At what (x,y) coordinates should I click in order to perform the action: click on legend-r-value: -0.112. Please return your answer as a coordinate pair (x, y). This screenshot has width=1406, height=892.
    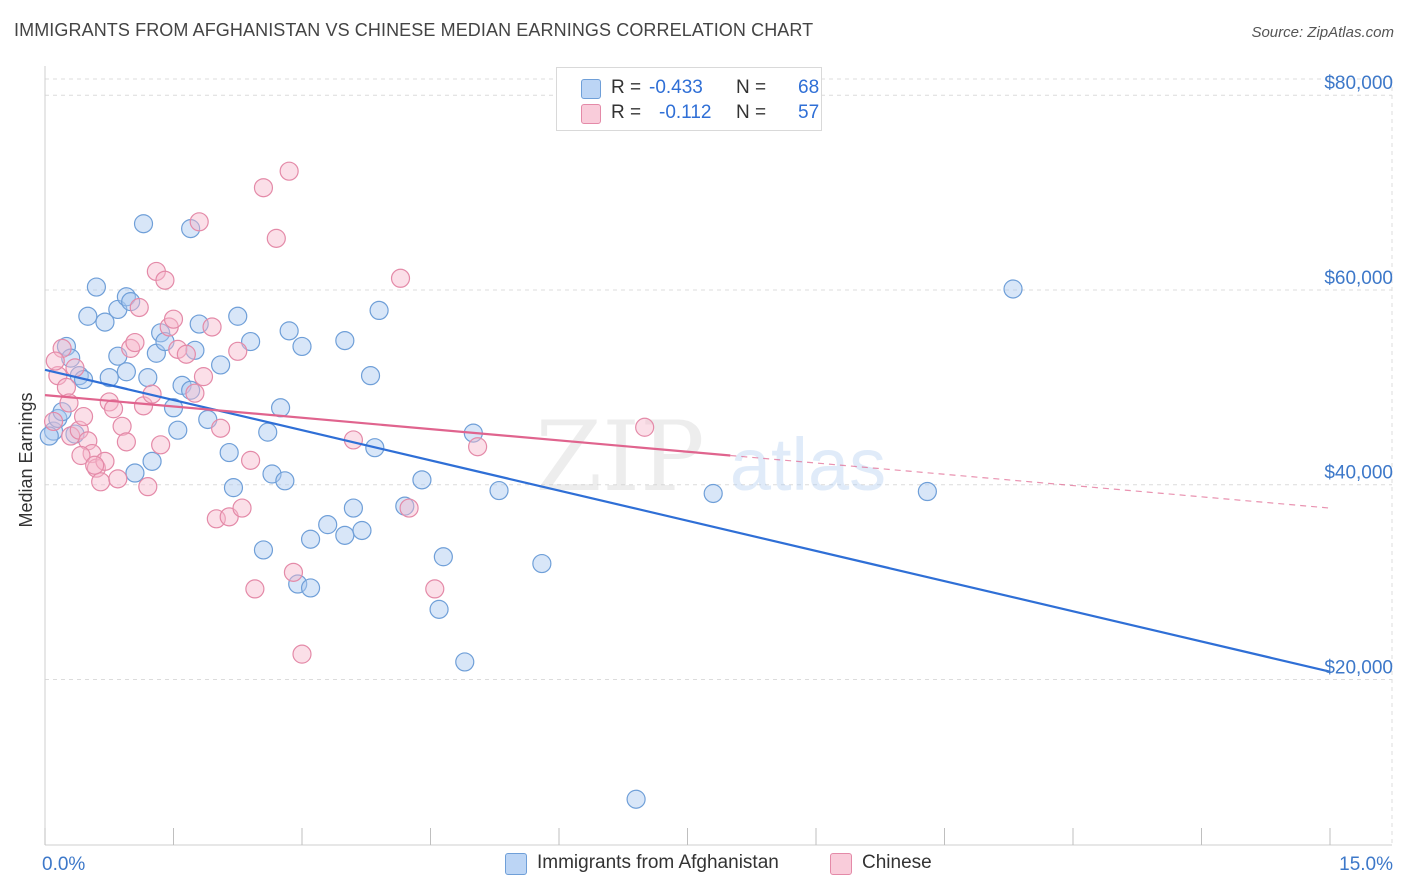
    Looking at the image, I should click on (685, 112).